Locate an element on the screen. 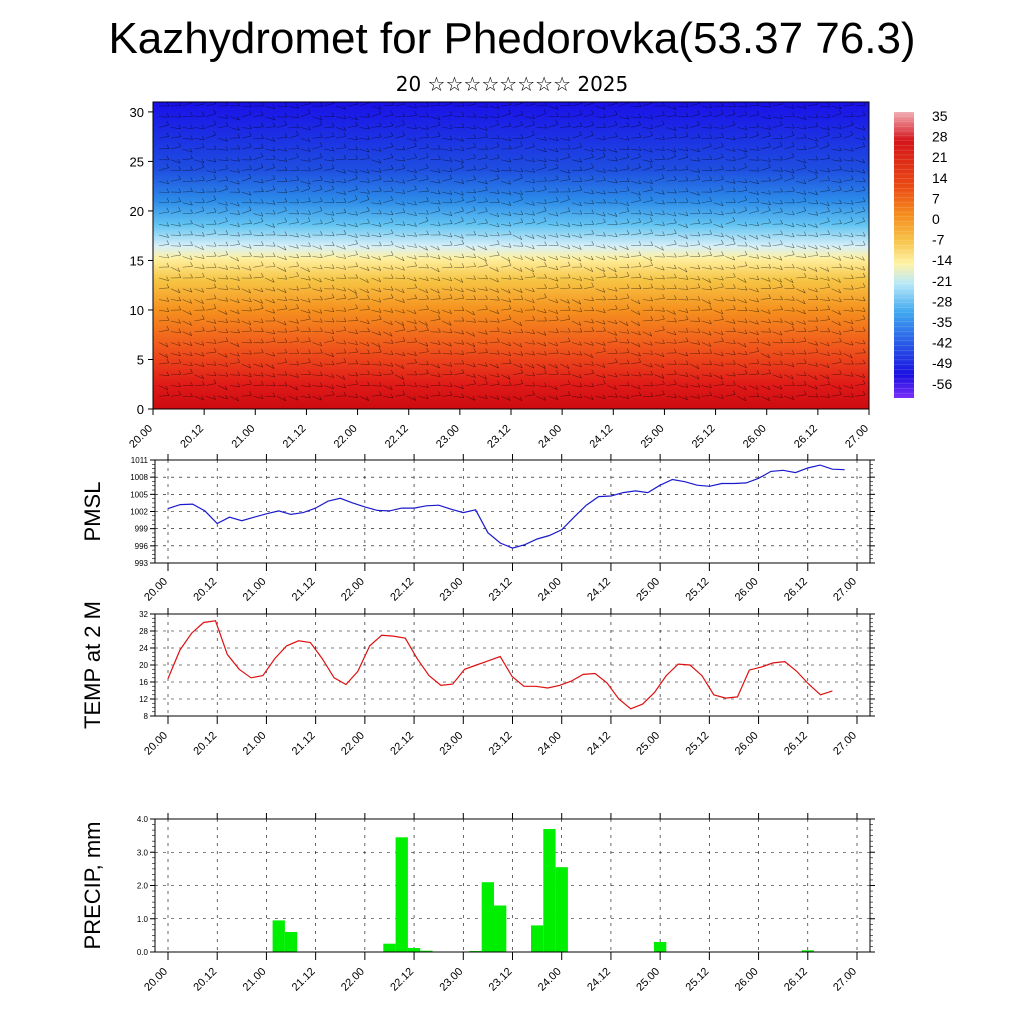 This screenshot has width=1024, height=1024. x-tick-label: 20.12 is located at coordinates (192, 437).